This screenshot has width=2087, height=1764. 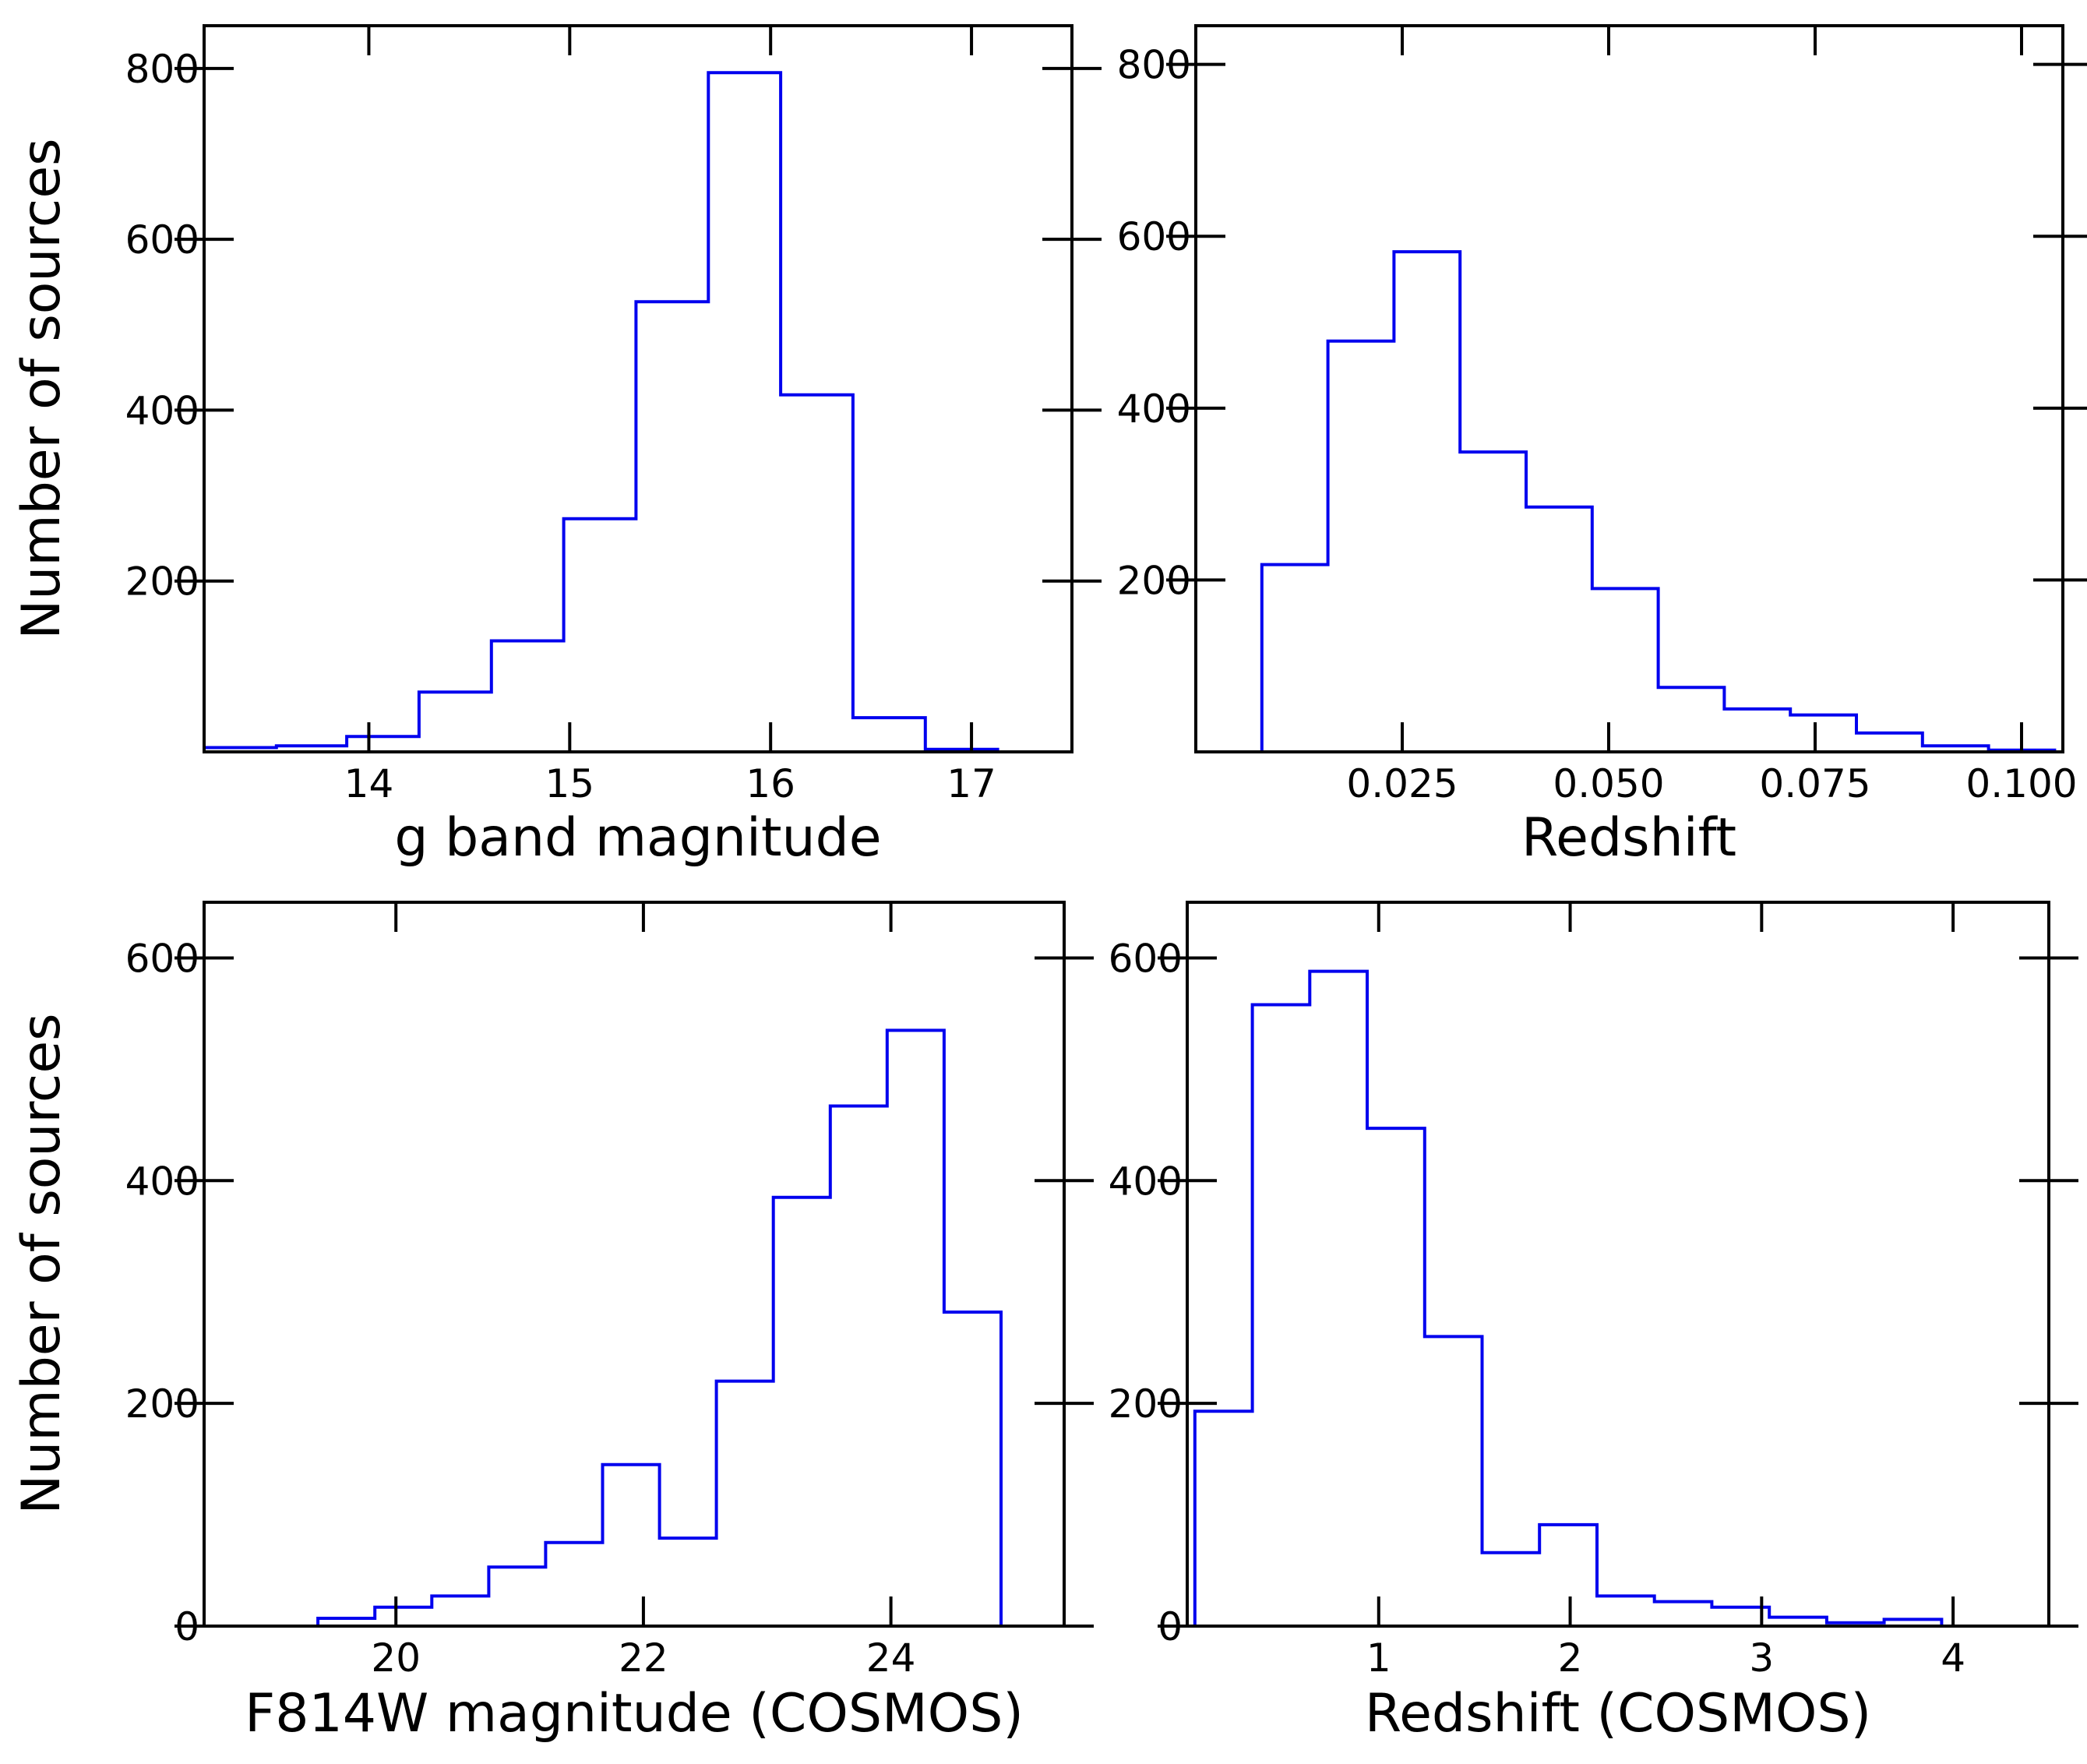 What do you see at coordinates (770, 783) in the screenshot?
I see `x-tick-label: 16` at bounding box center [770, 783].